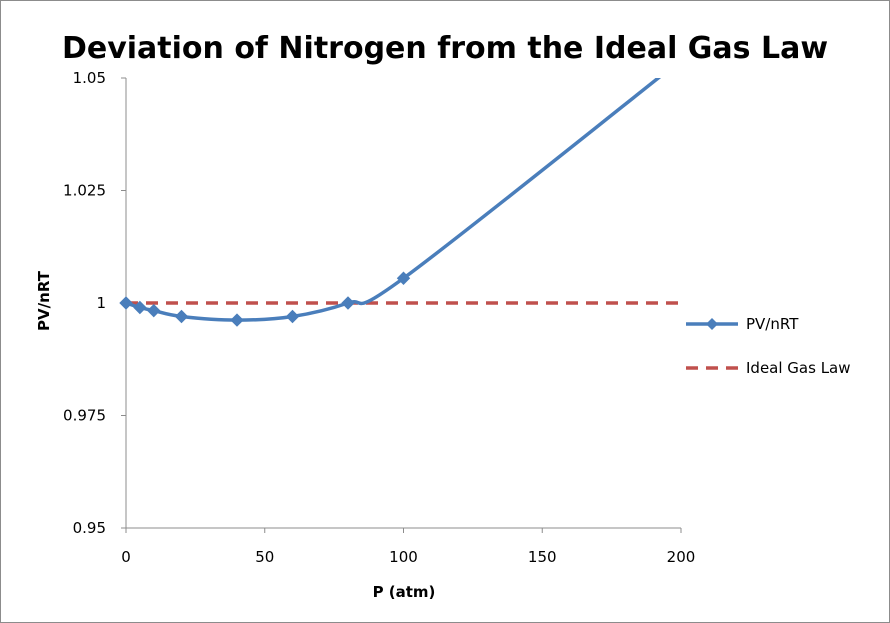 Image resolution: width=890 pixels, height=623 pixels. I want to click on x-tick-label: 200, so click(681, 557).